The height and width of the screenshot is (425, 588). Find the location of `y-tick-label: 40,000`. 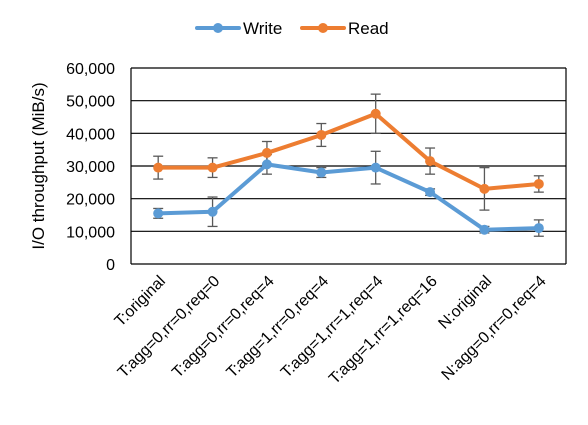

y-tick-label: 40,000 is located at coordinates (90, 134).